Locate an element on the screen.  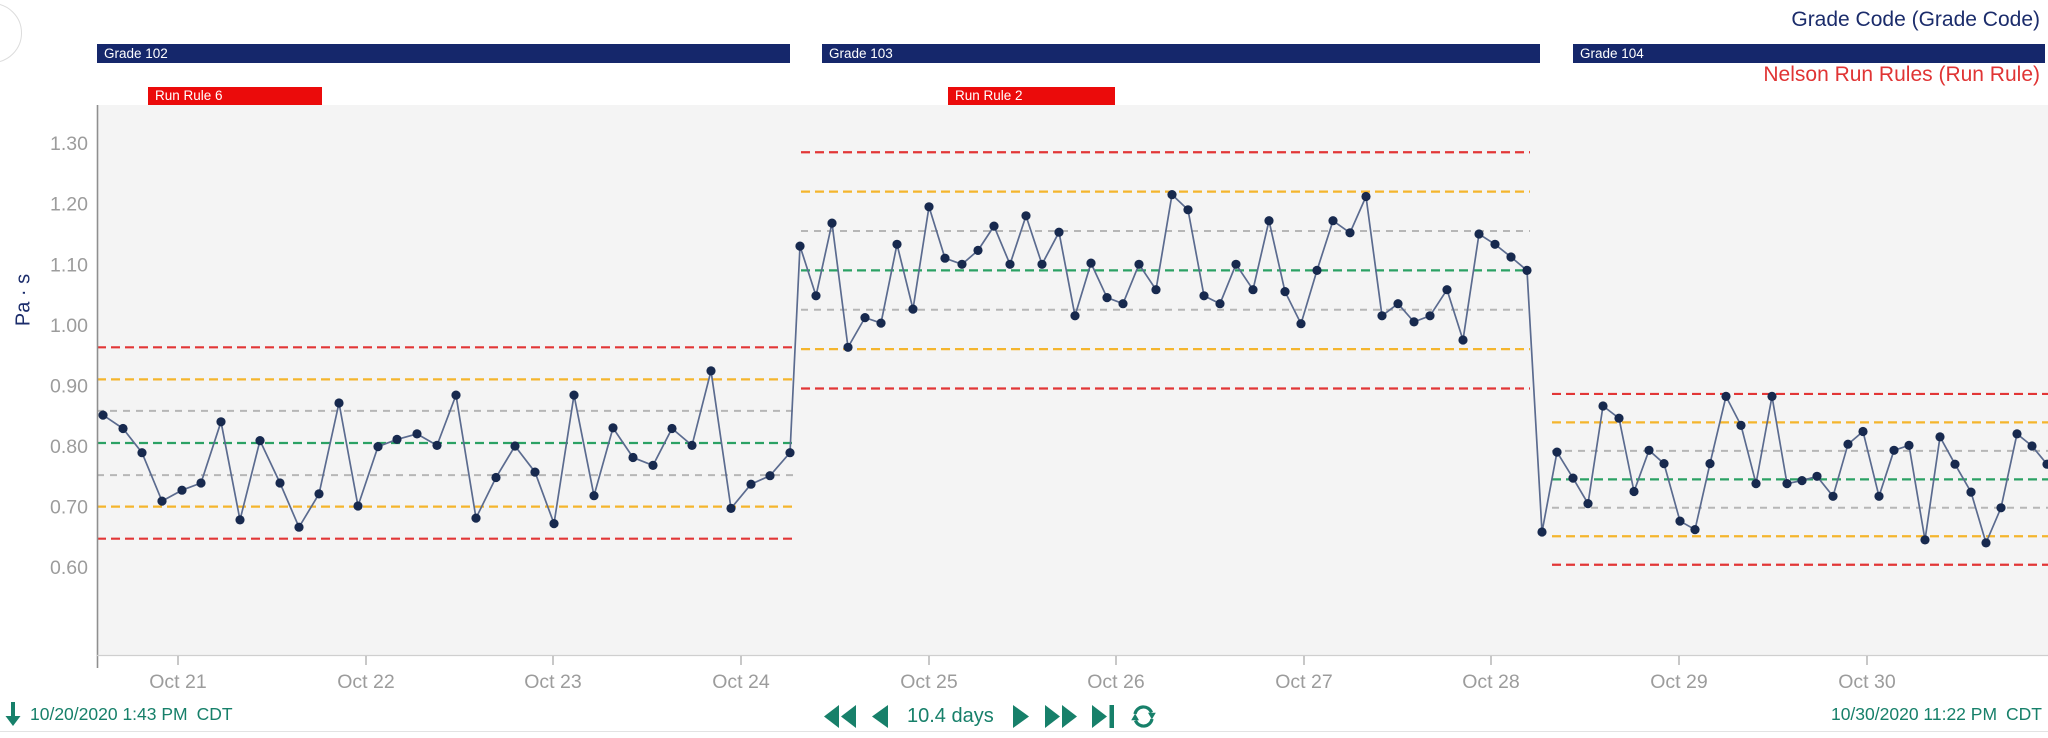
x-tick-label: Oct 30 is located at coordinates (1867, 682).